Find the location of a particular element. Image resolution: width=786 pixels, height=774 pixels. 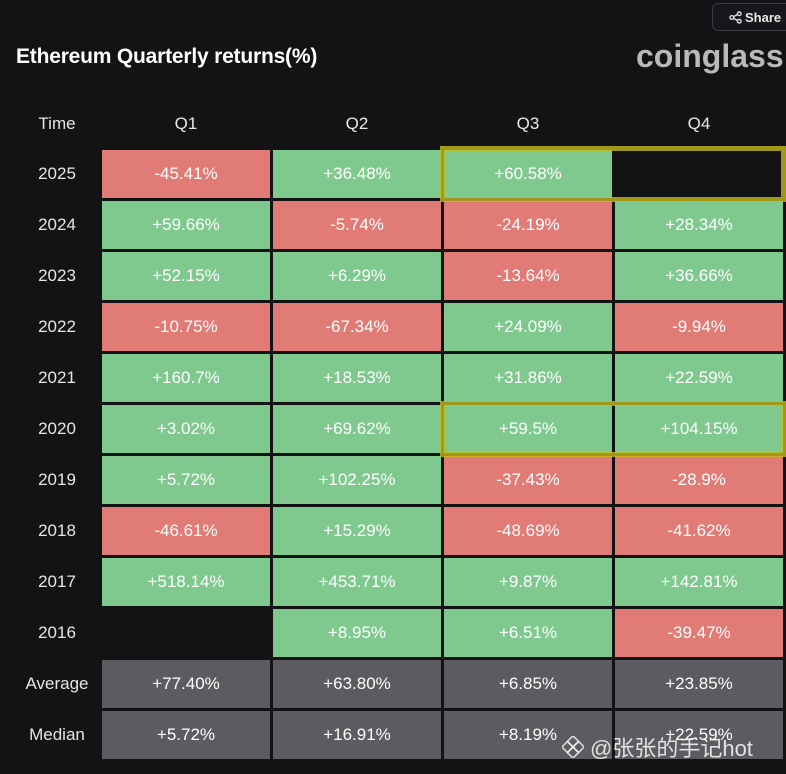

return-cell: -10.75% is located at coordinates (186, 327).